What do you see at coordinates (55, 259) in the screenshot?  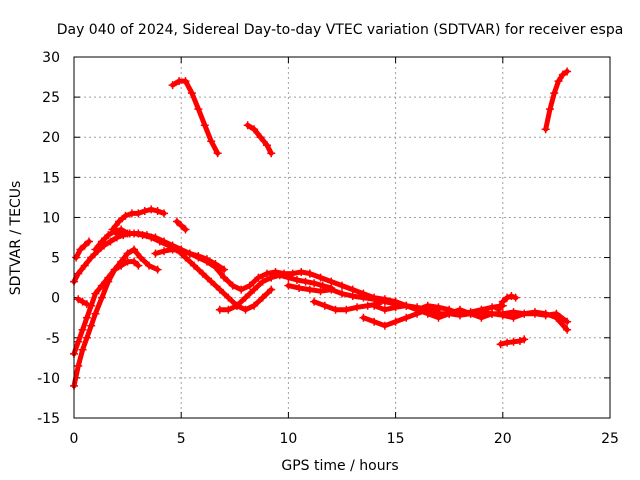 I see `y-tick-label: 5` at bounding box center [55, 259].